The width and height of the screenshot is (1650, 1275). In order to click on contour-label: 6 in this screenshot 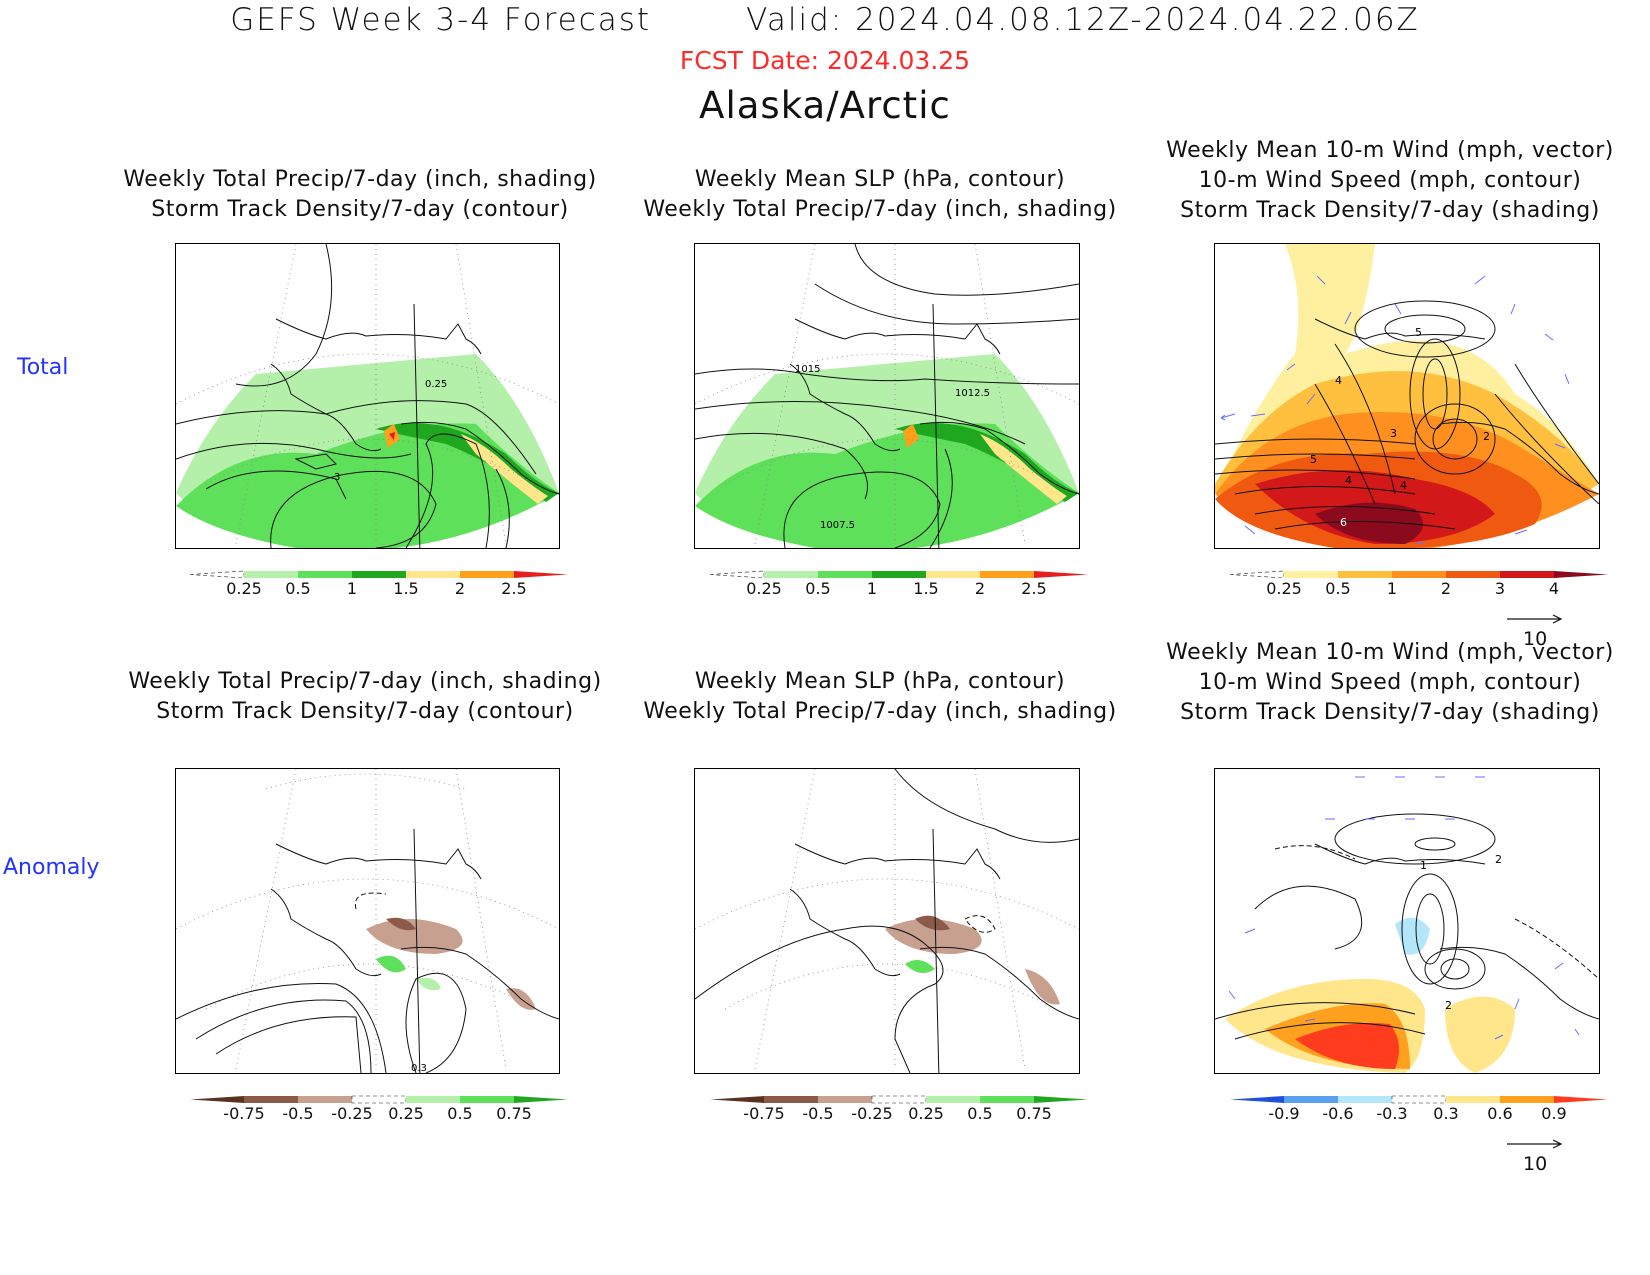, I will do `click(1343, 522)`.